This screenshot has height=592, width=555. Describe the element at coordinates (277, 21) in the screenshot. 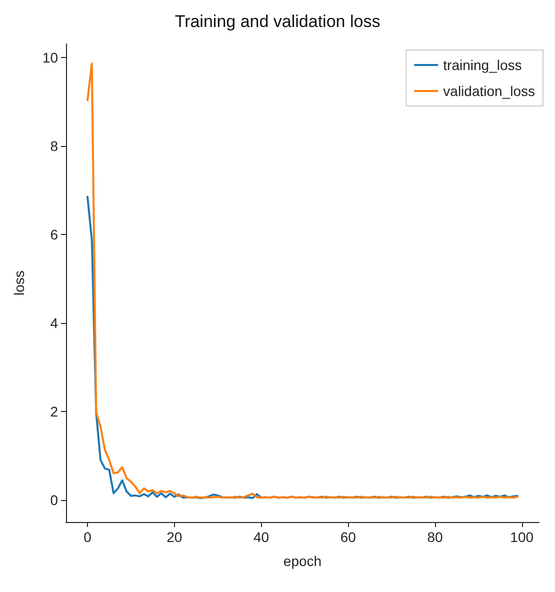

I see `chart-title: Training and validation loss` at that location.